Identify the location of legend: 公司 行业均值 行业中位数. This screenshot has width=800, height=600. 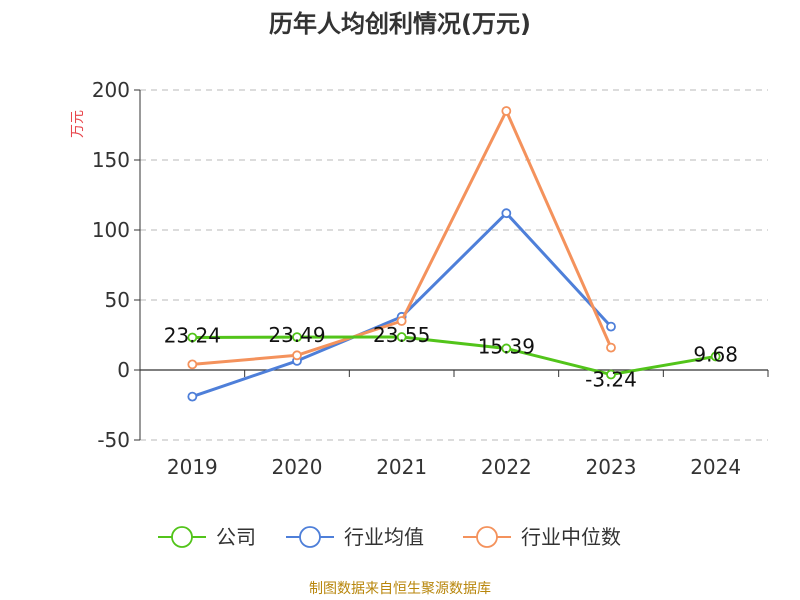
(389, 537).